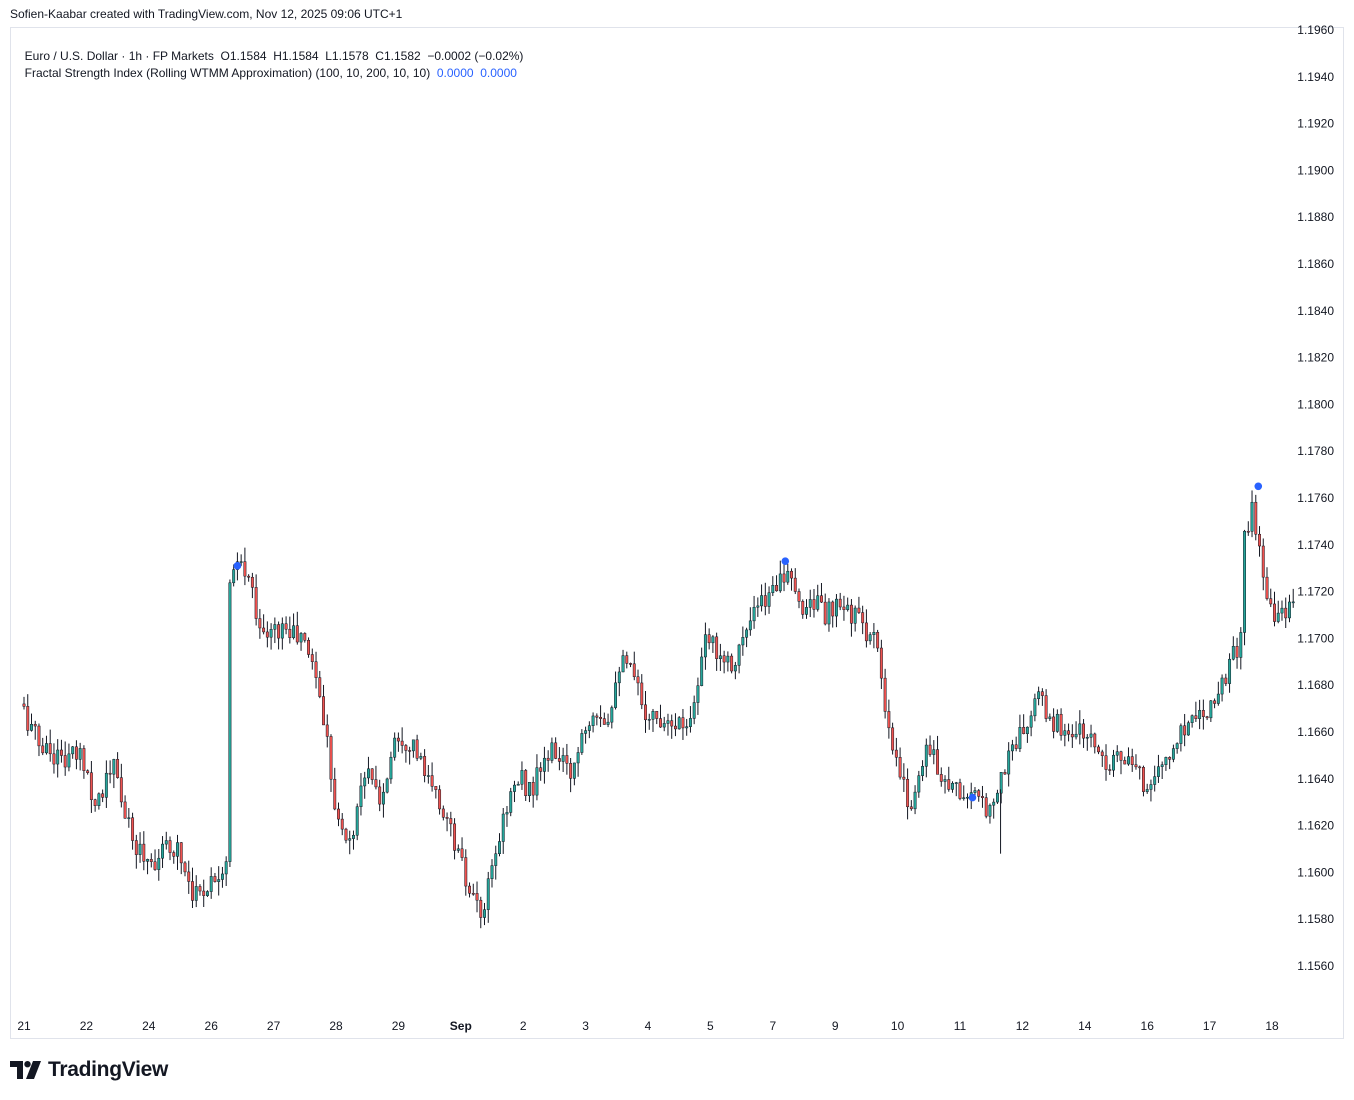 This screenshot has width=1354, height=1100. What do you see at coordinates (89, 1070) in the screenshot?
I see `tradingview-brand: TradingView` at bounding box center [89, 1070].